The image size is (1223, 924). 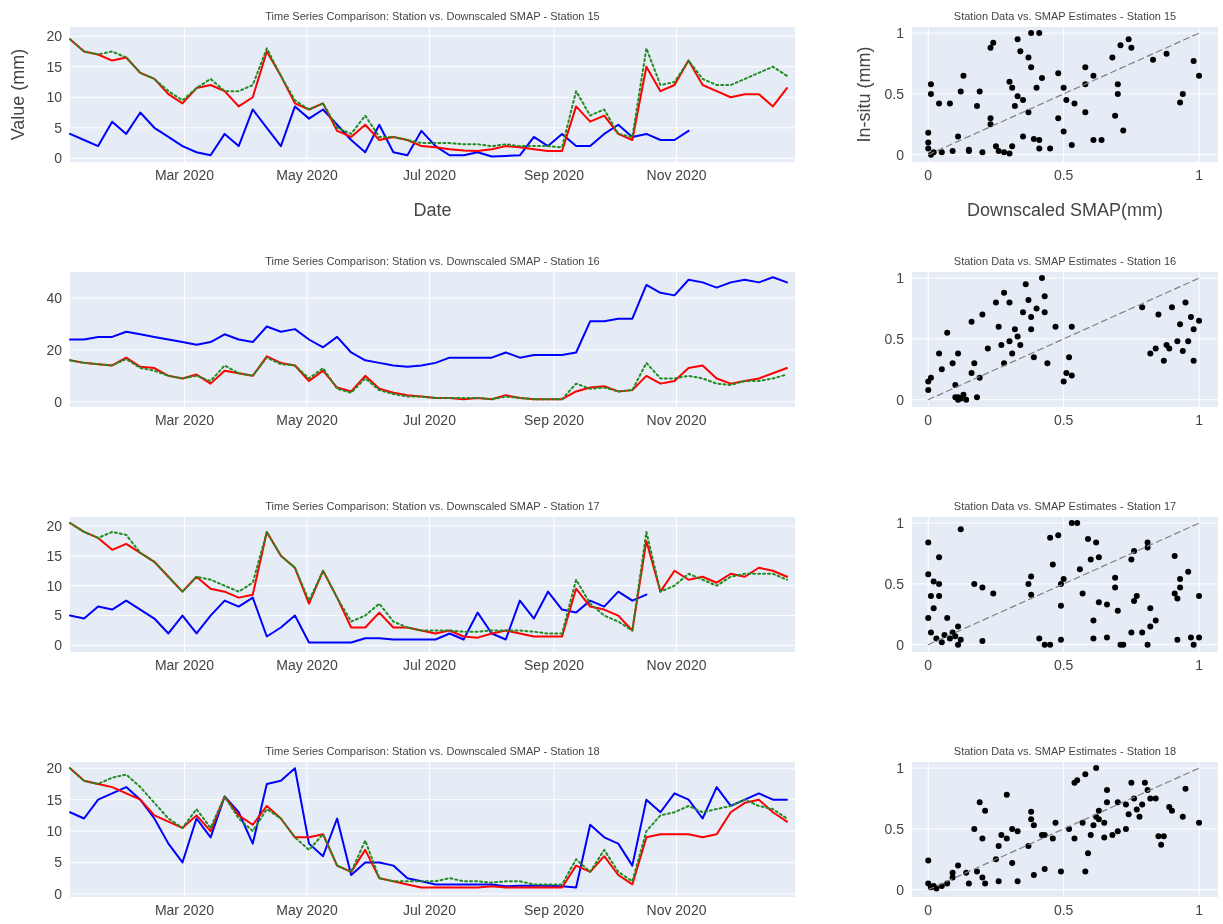 I want to click on chart-title: Station Data vs. SMAP Estimates - Station 18, so click(x=1065, y=751).